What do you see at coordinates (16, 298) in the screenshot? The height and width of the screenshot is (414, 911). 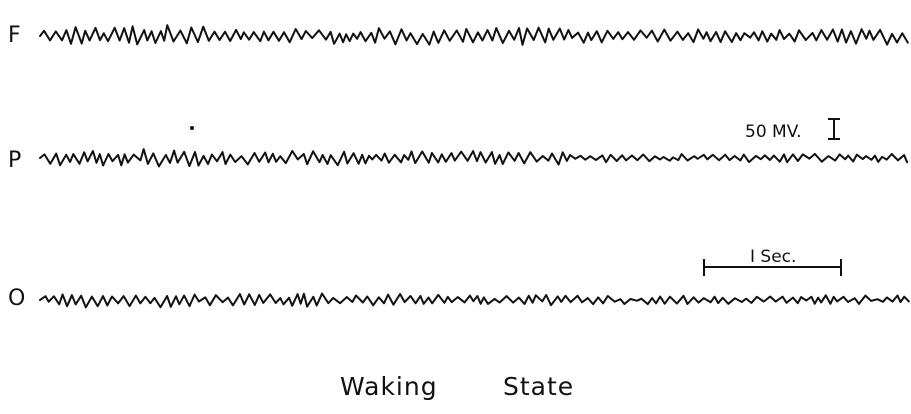 I see `channel-label-o: O` at bounding box center [16, 298].